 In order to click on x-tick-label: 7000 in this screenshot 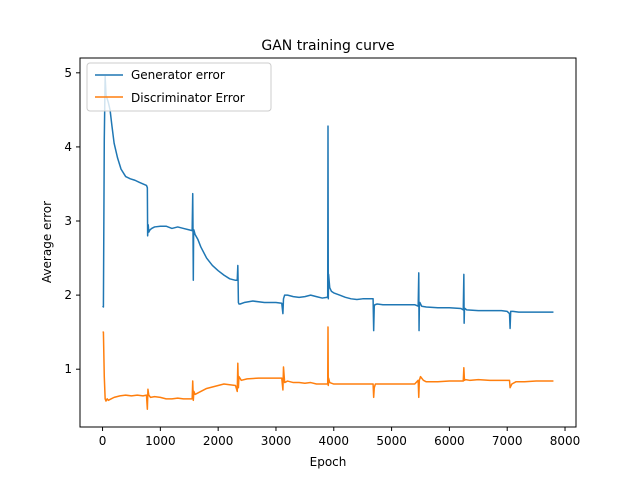, I will do `click(507, 441)`.